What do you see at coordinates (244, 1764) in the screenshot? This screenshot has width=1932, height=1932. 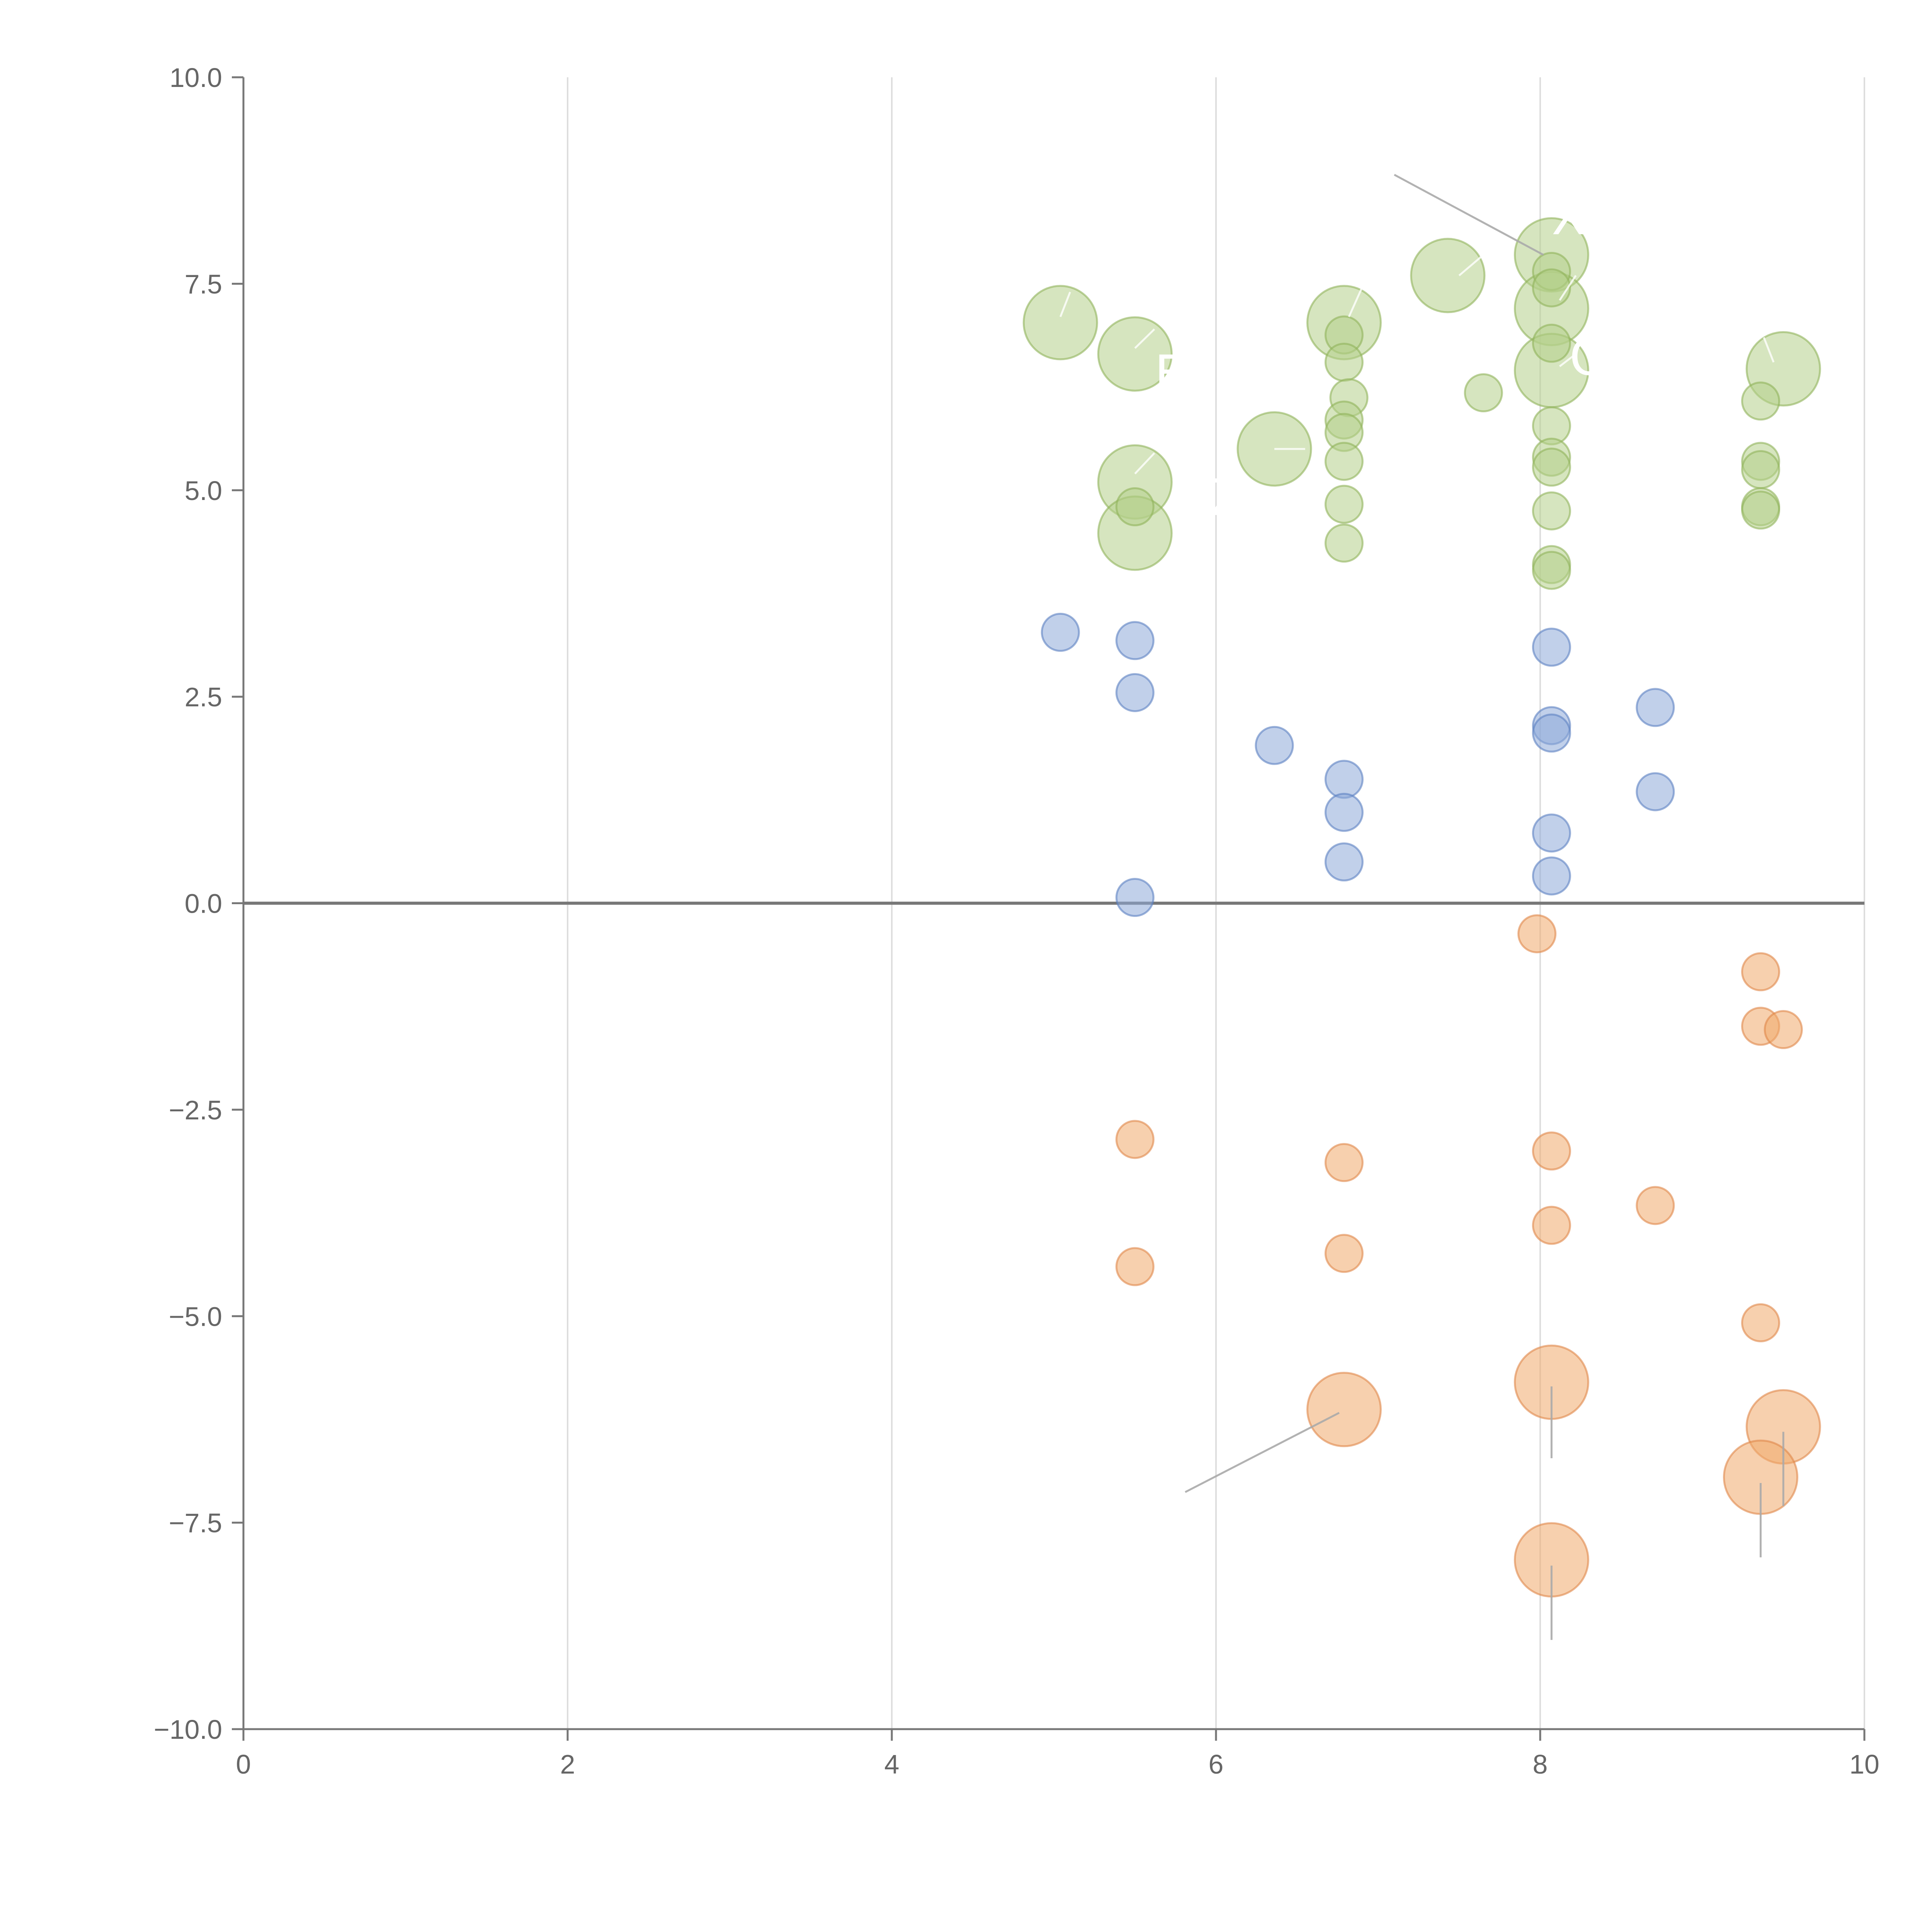 I see `x-tick-label: 0` at bounding box center [244, 1764].